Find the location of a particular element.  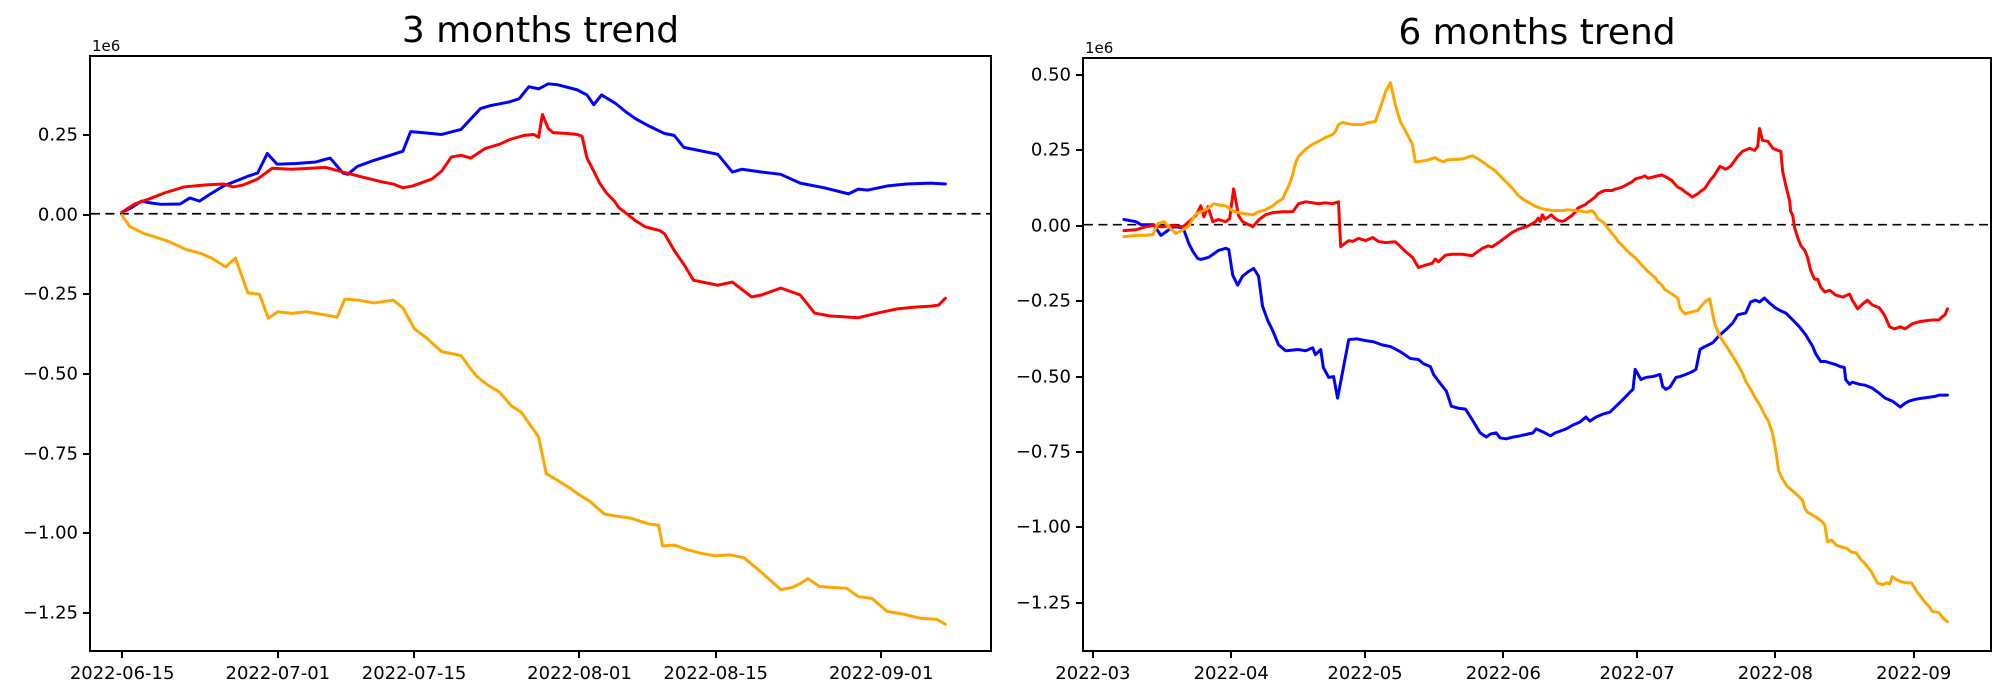

x-tick-label: 2022-07 is located at coordinates (1637, 673).